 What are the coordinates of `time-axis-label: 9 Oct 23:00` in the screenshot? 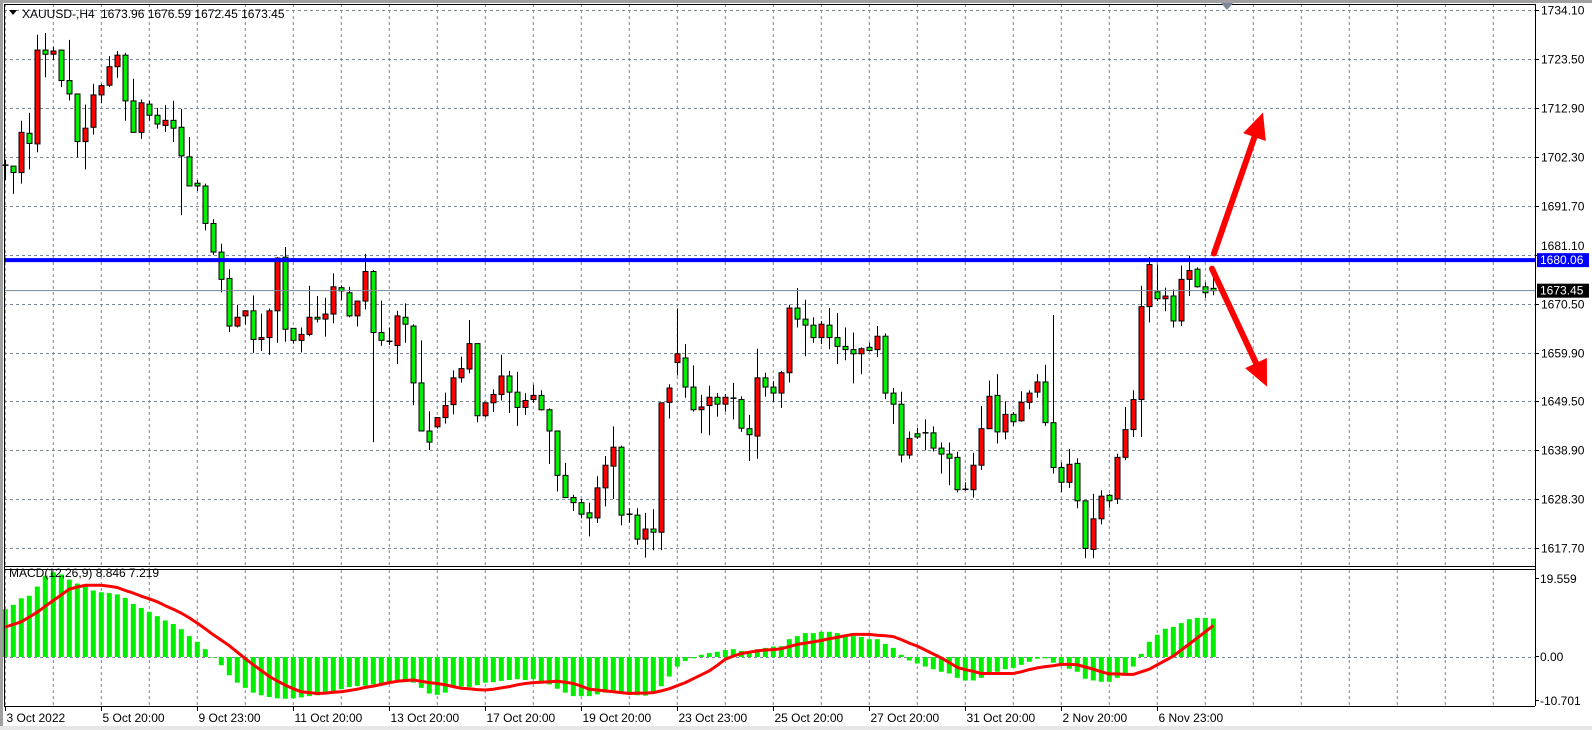 It's located at (230, 718).